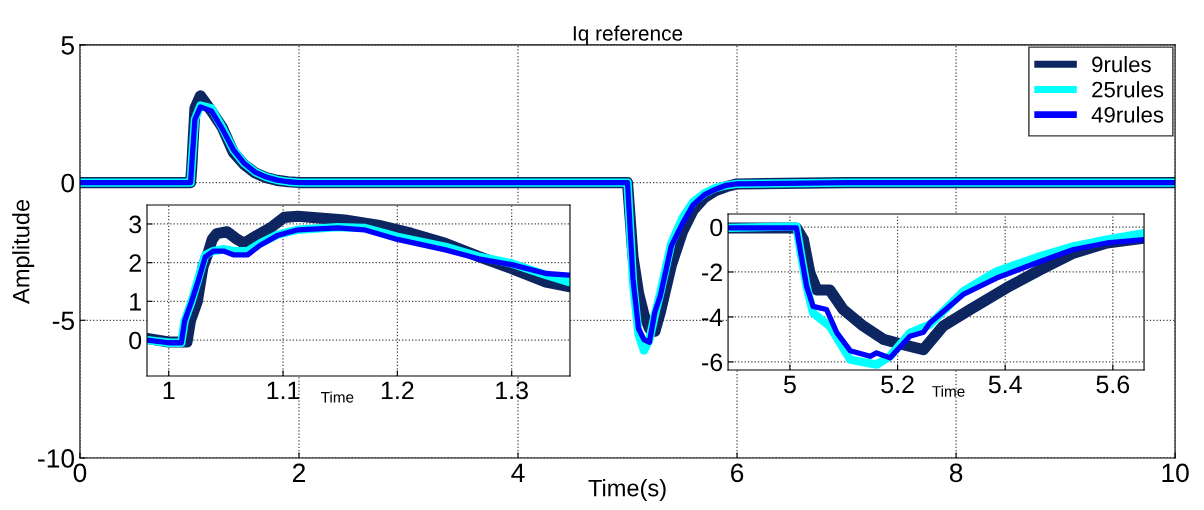 The height and width of the screenshot is (510, 1204). What do you see at coordinates (518, 472) in the screenshot?
I see `x-tick-label: 4` at bounding box center [518, 472].